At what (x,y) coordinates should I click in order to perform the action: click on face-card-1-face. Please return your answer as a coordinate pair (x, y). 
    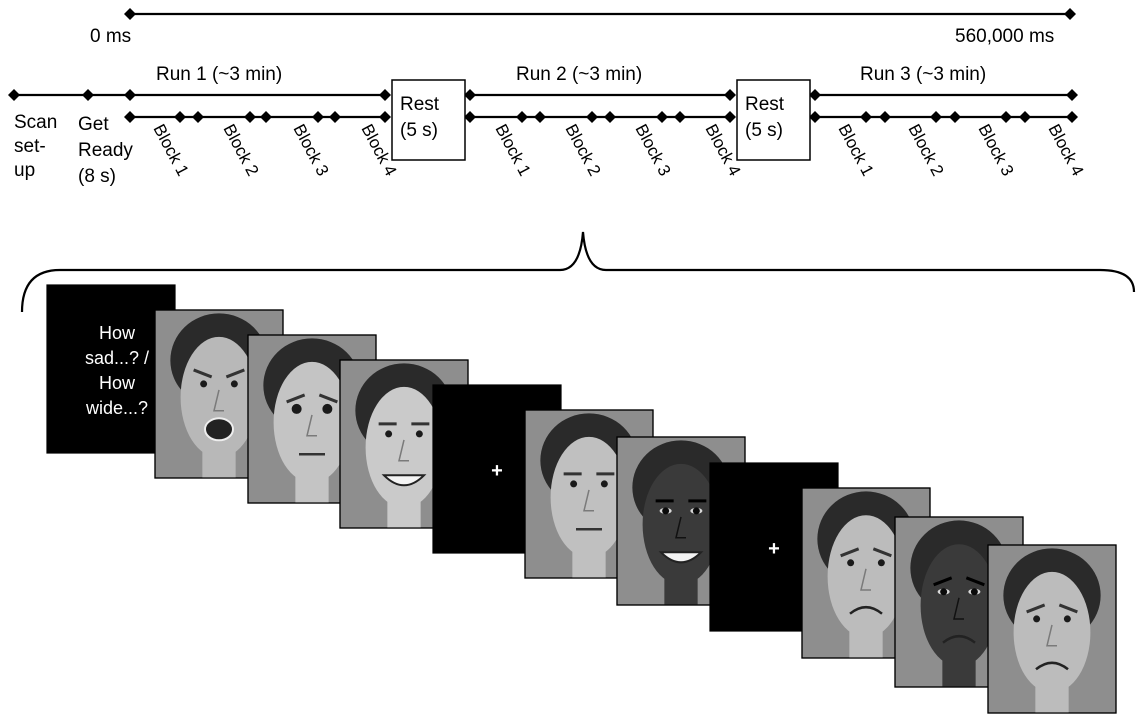
    Looking at the image, I should click on (219, 397).